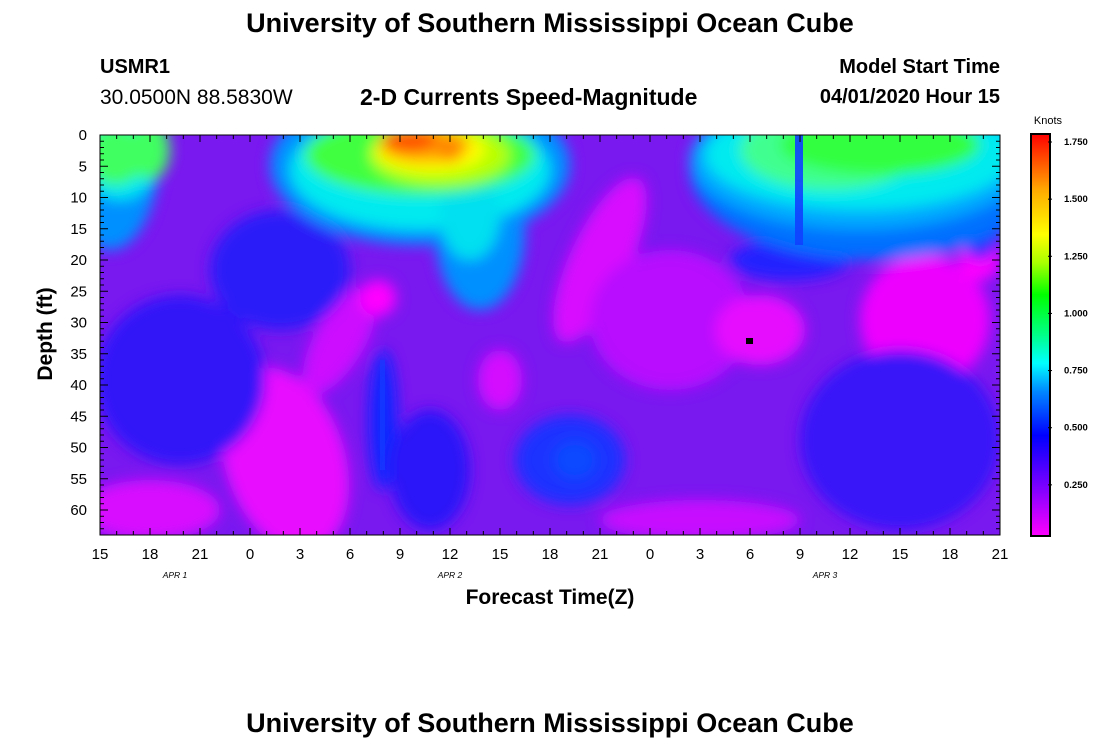 This screenshot has width=1100, height=750. I want to click on y-tick-label: 0, so click(83, 135).